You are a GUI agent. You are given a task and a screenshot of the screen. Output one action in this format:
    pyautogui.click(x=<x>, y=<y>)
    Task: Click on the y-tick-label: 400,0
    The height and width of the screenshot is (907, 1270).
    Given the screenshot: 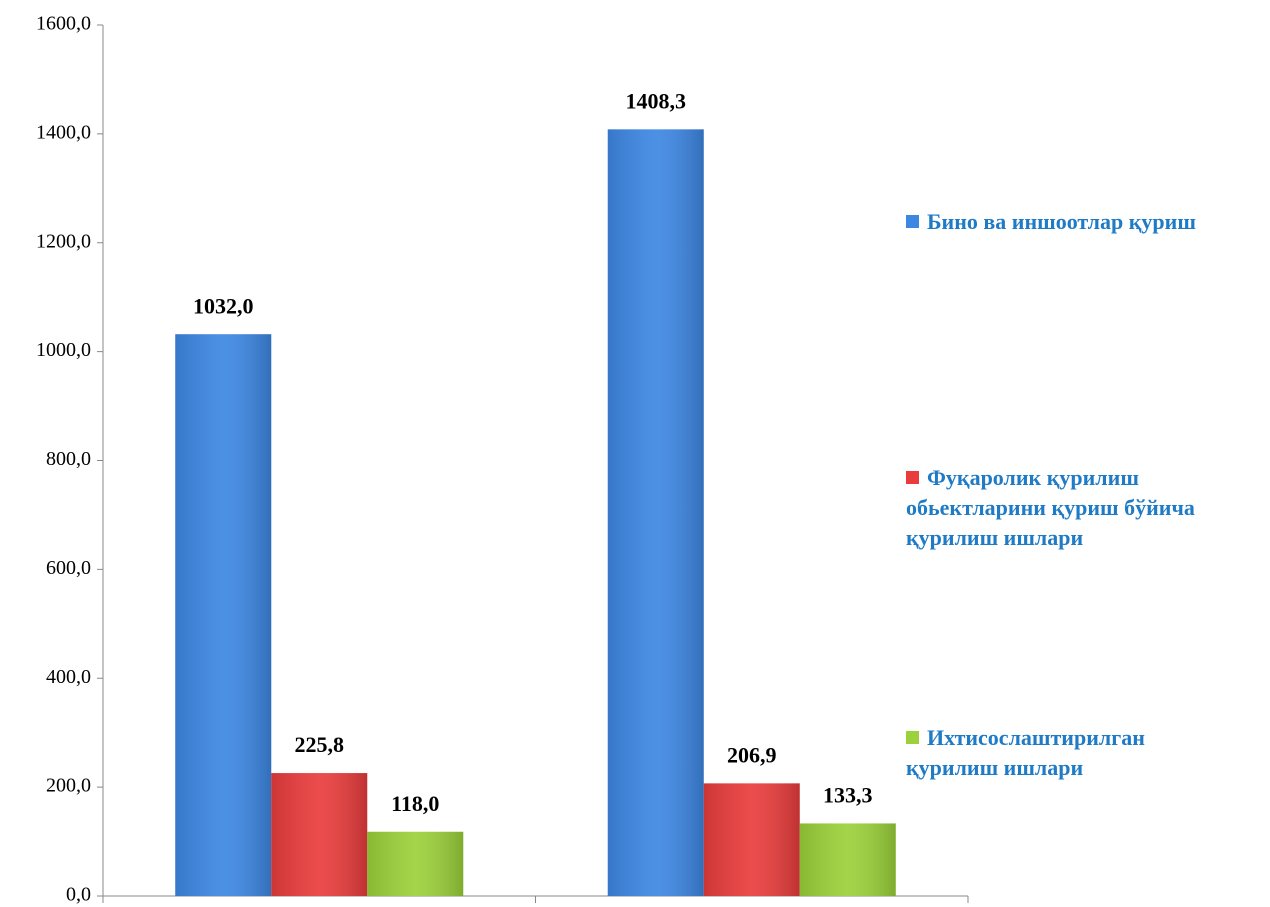 What is the action you would take?
    pyautogui.click(x=68, y=677)
    